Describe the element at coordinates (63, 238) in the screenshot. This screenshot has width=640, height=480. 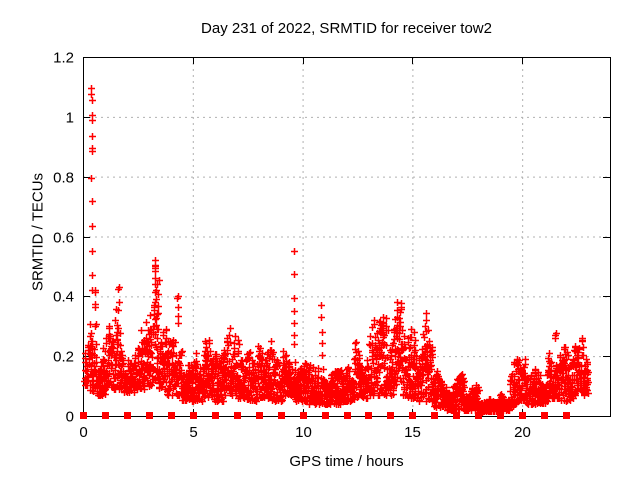
I see `y-tick-label: 0.6` at that location.